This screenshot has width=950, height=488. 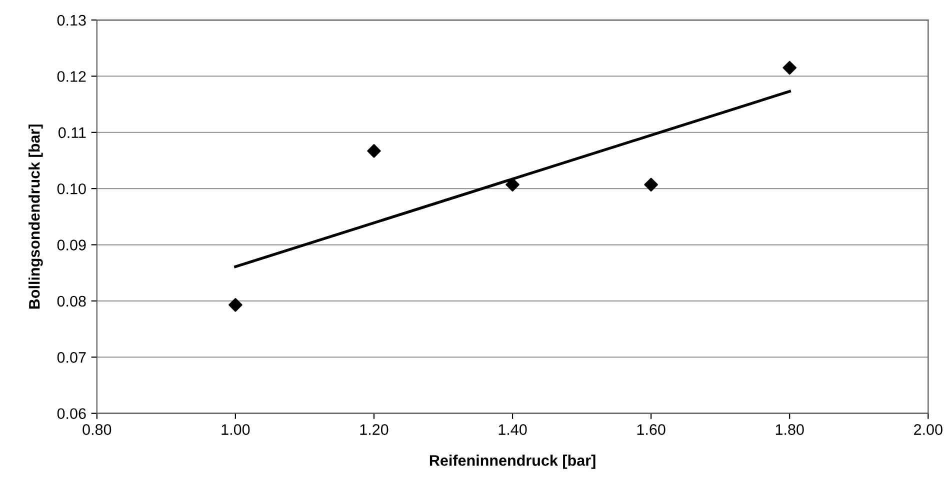 What do you see at coordinates (71, 245) in the screenshot?
I see `y-tick-label: 0.09` at bounding box center [71, 245].